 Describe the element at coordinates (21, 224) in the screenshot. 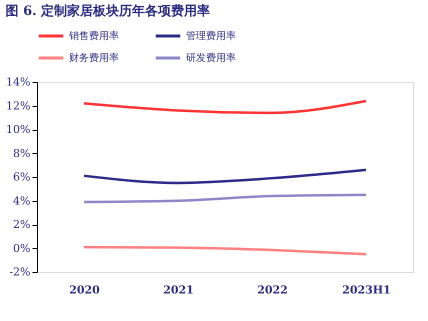

I see `y-tick-label: 2%` at that location.